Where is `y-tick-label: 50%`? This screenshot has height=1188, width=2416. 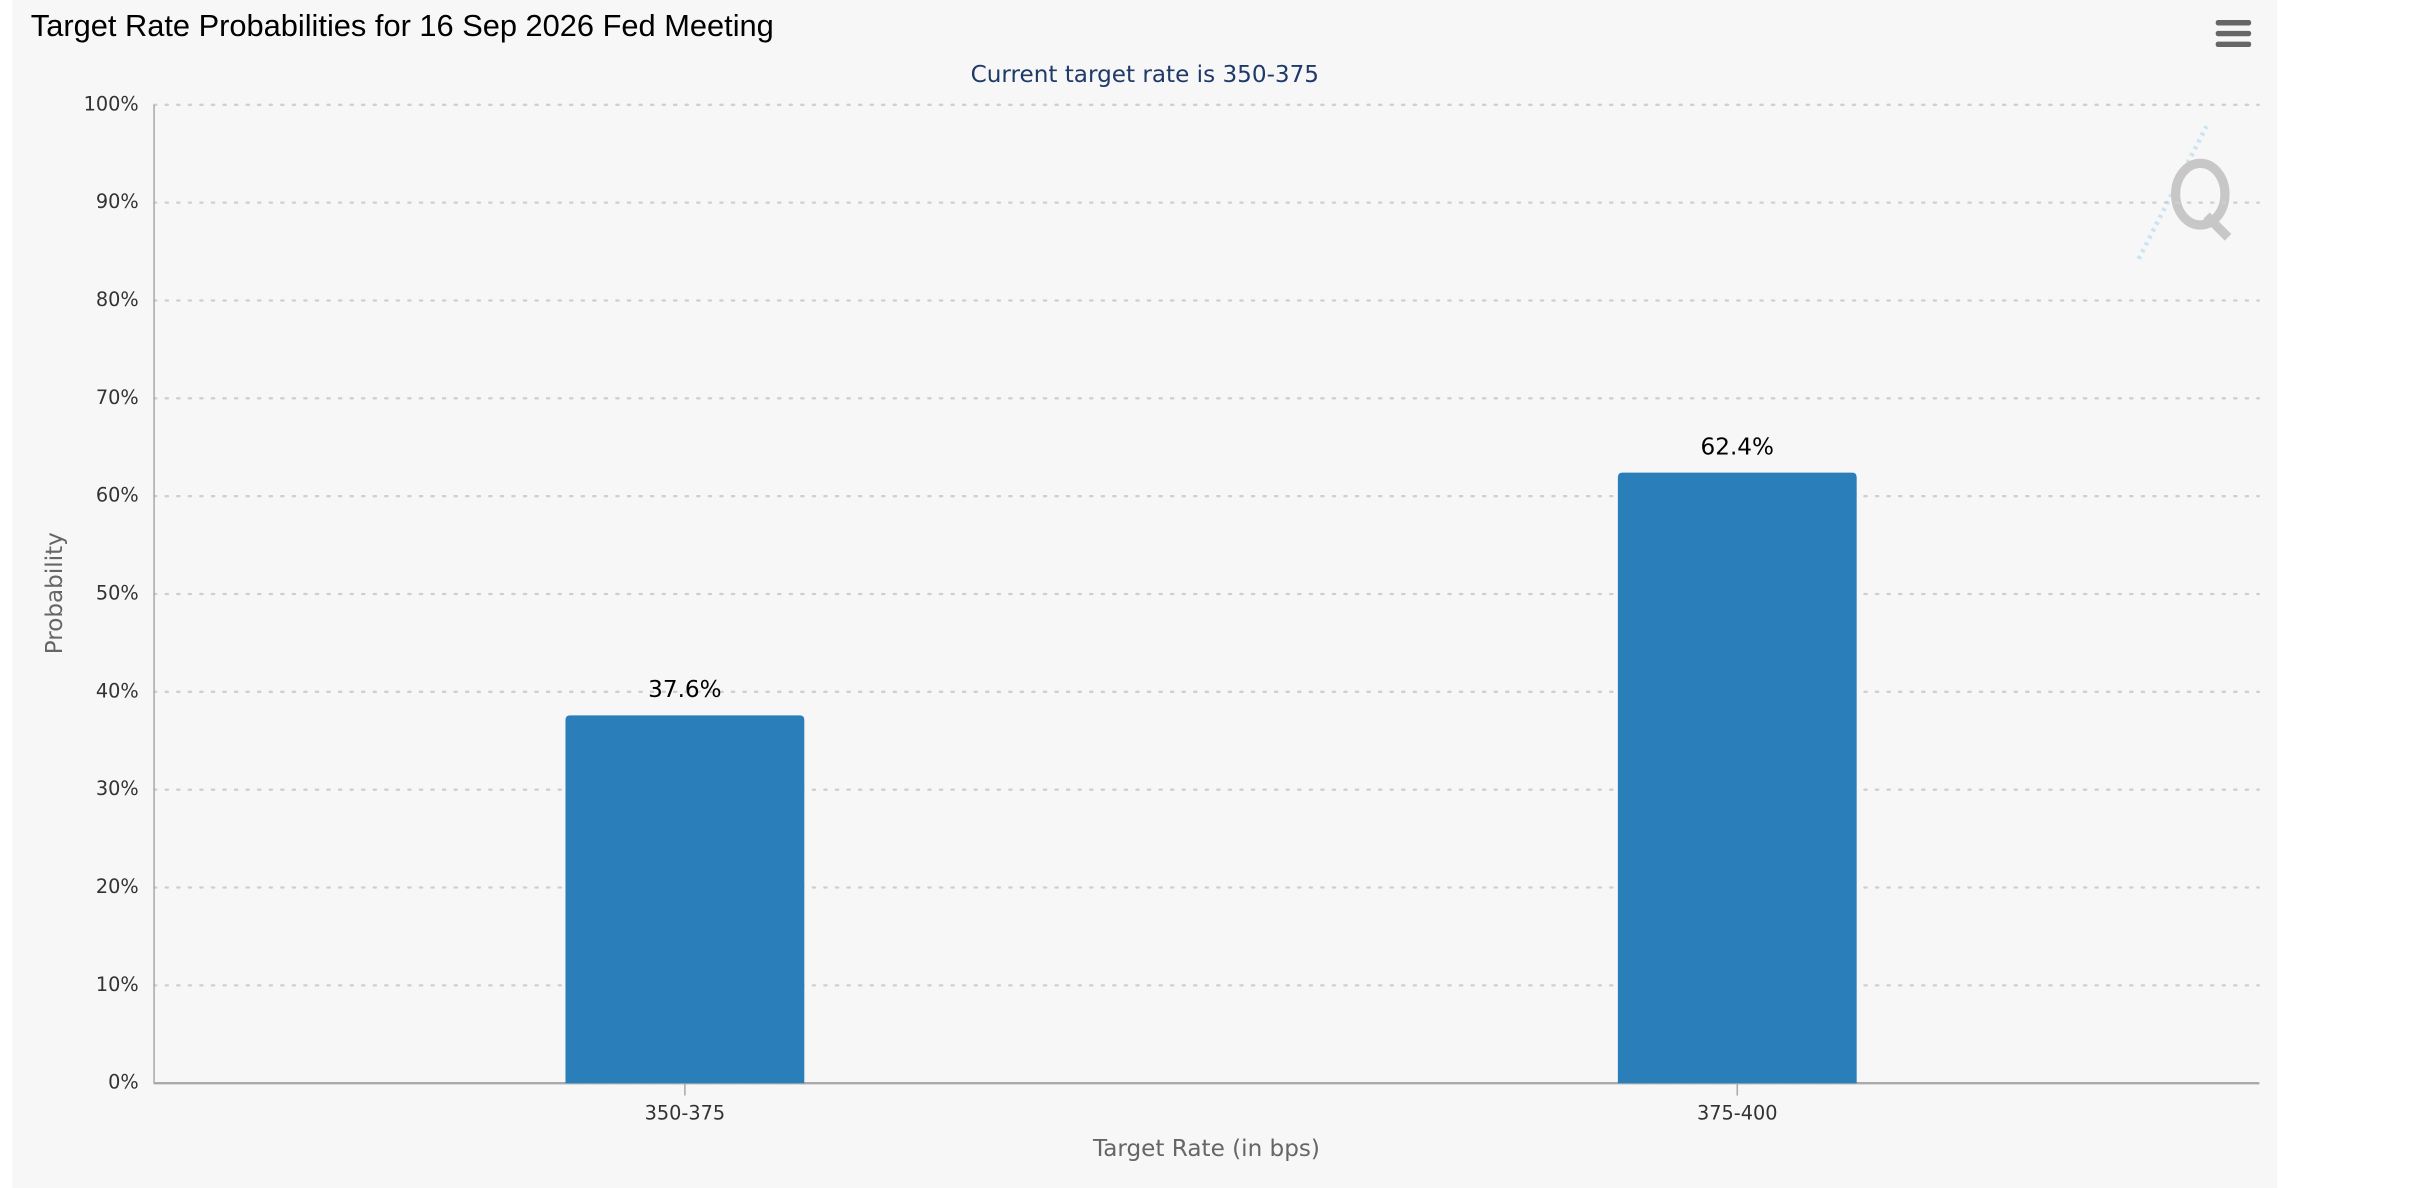
y-tick-label: 50% is located at coordinates (117, 592).